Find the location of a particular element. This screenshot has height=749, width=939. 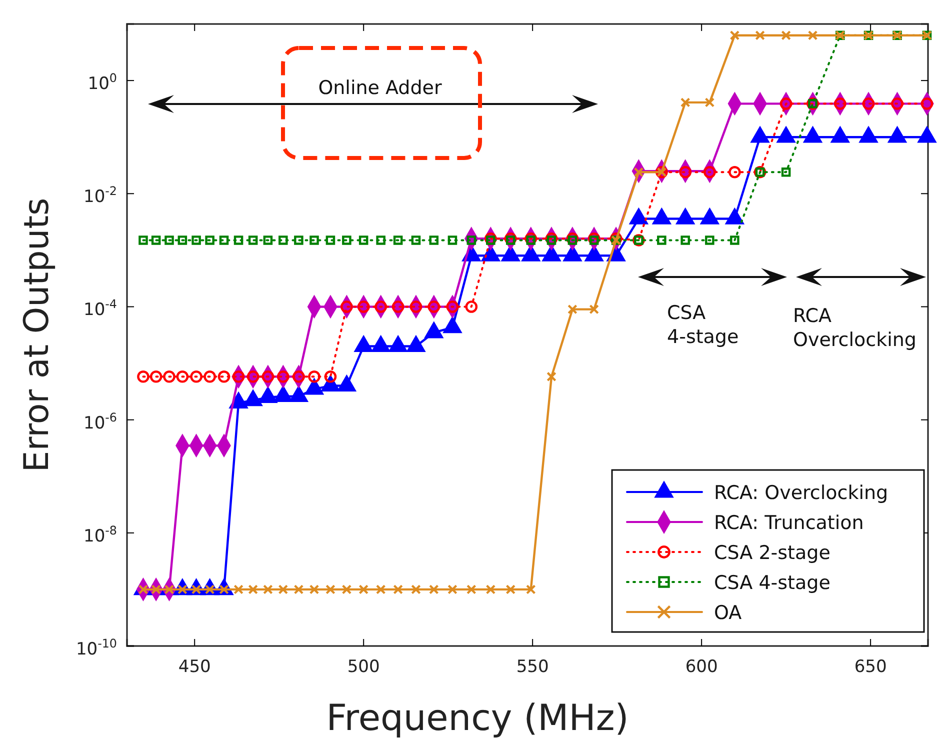

x-tick-label: 550 is located at coordinates (532, 667).